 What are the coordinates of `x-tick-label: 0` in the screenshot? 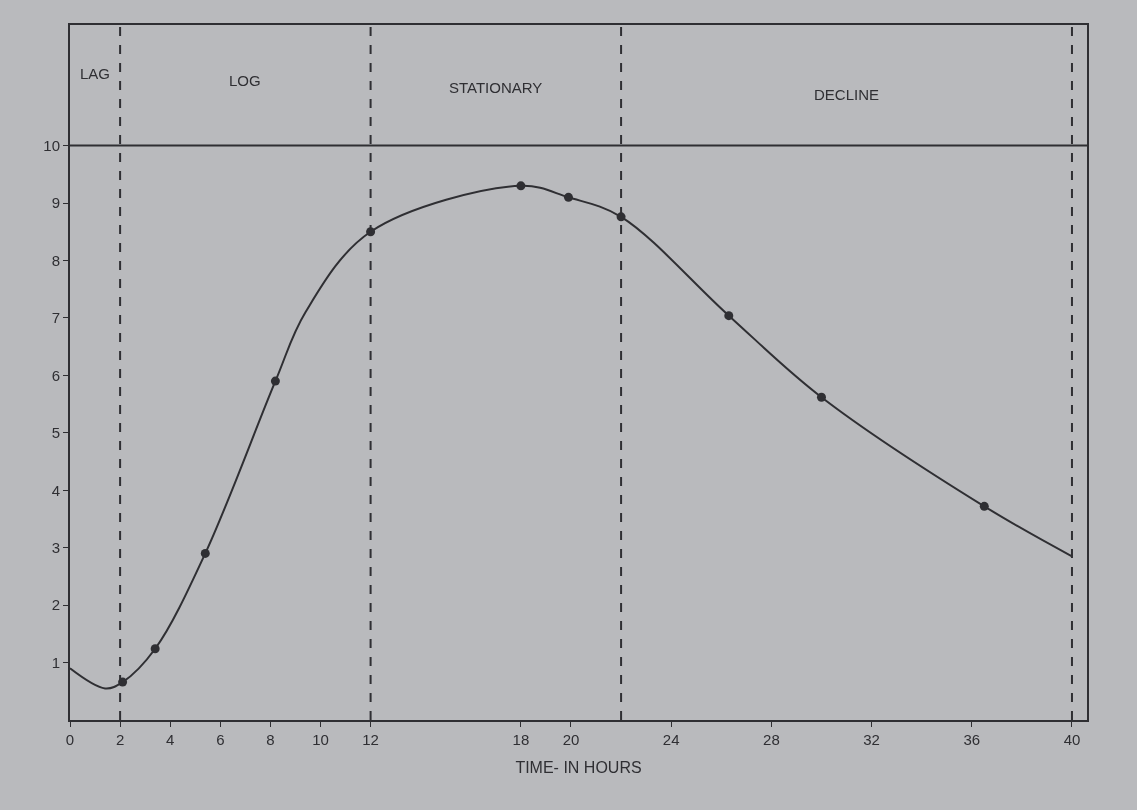 It's located at (70, 739).